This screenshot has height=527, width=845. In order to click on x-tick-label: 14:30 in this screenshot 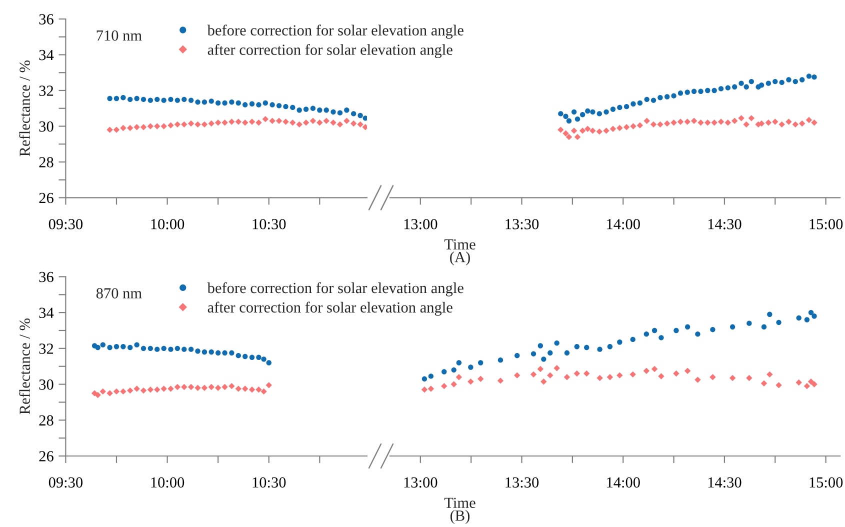, I will do `click(725, 482)`.